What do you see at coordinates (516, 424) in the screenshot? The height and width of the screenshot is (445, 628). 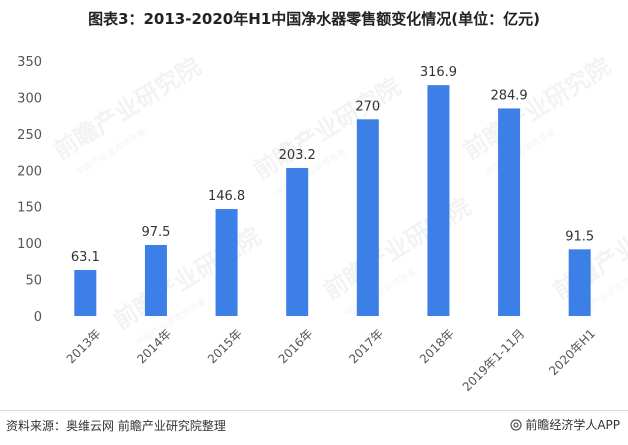 I see `at-sign-icon` at bounding box center [516, 424].